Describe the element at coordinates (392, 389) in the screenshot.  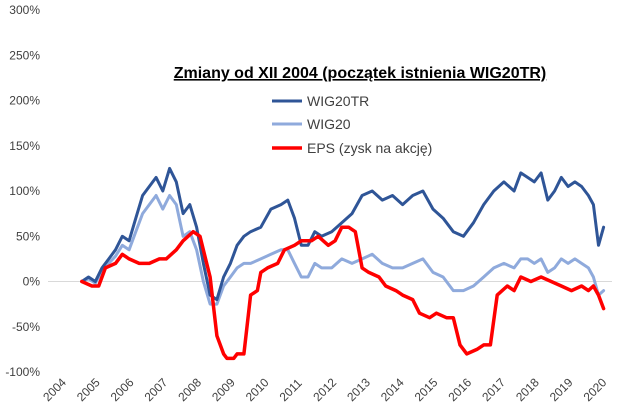
I see `x-tick-label: 2014` at that location.